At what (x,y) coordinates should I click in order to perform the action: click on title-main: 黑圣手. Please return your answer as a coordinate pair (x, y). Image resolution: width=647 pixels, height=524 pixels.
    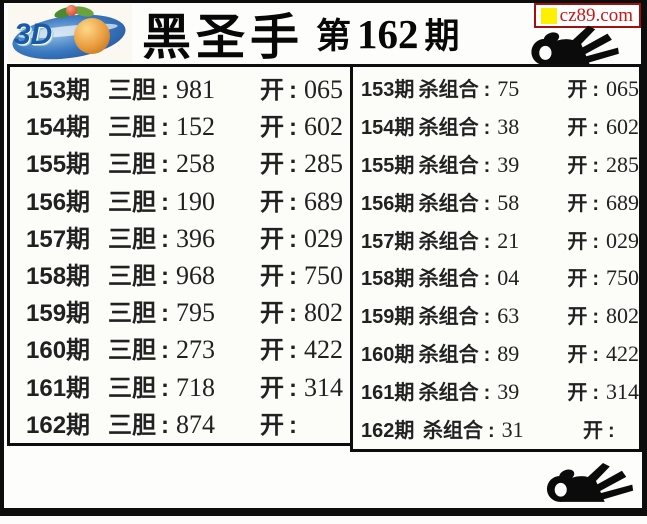
    Looking at the image, I should click on (223, 38).